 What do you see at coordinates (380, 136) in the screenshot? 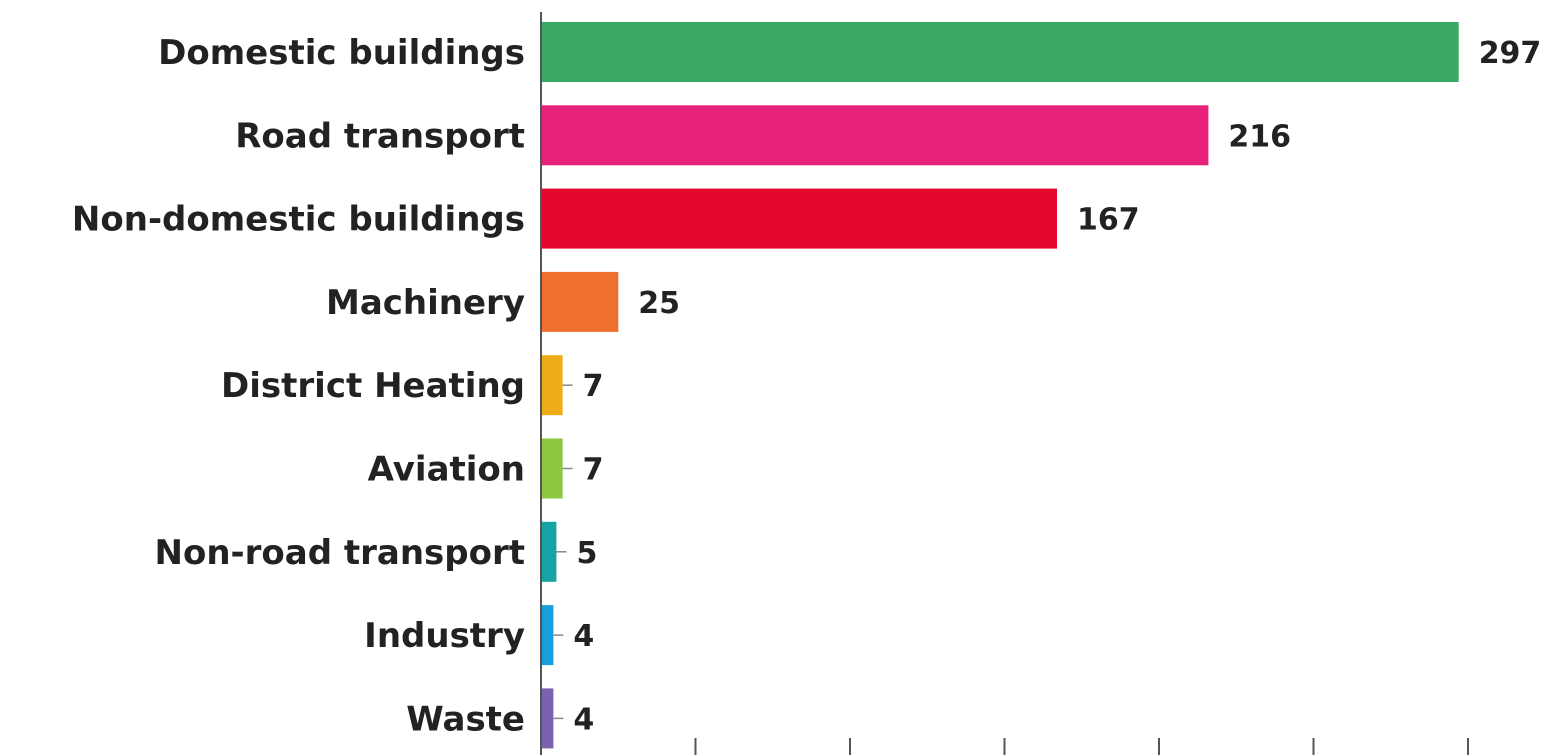
I see `category-label-road-transport: Road transport` at bounding box center [380, 136].